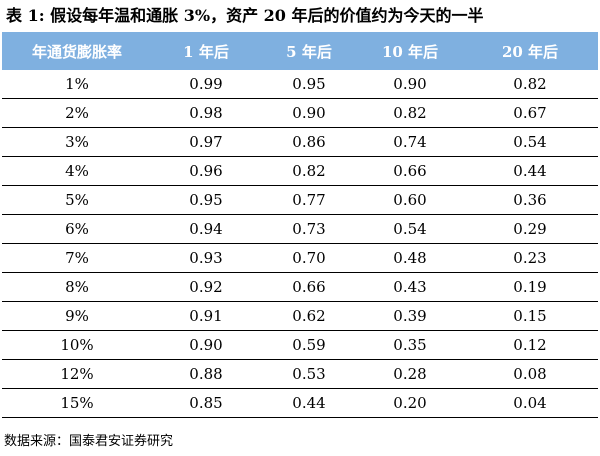 The height and width of the screenshot is (456, 600). What do you see at coordinates (206, 51) in the screenshot?
I see `header-1-year: 1 年后` at bounding box center [206, 51].